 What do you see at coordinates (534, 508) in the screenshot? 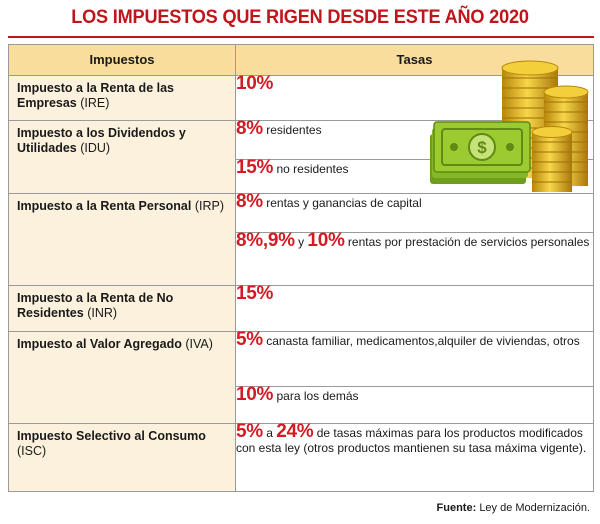
I see `source-text: Ley de Modernización.` at bounding box center [534, 508].